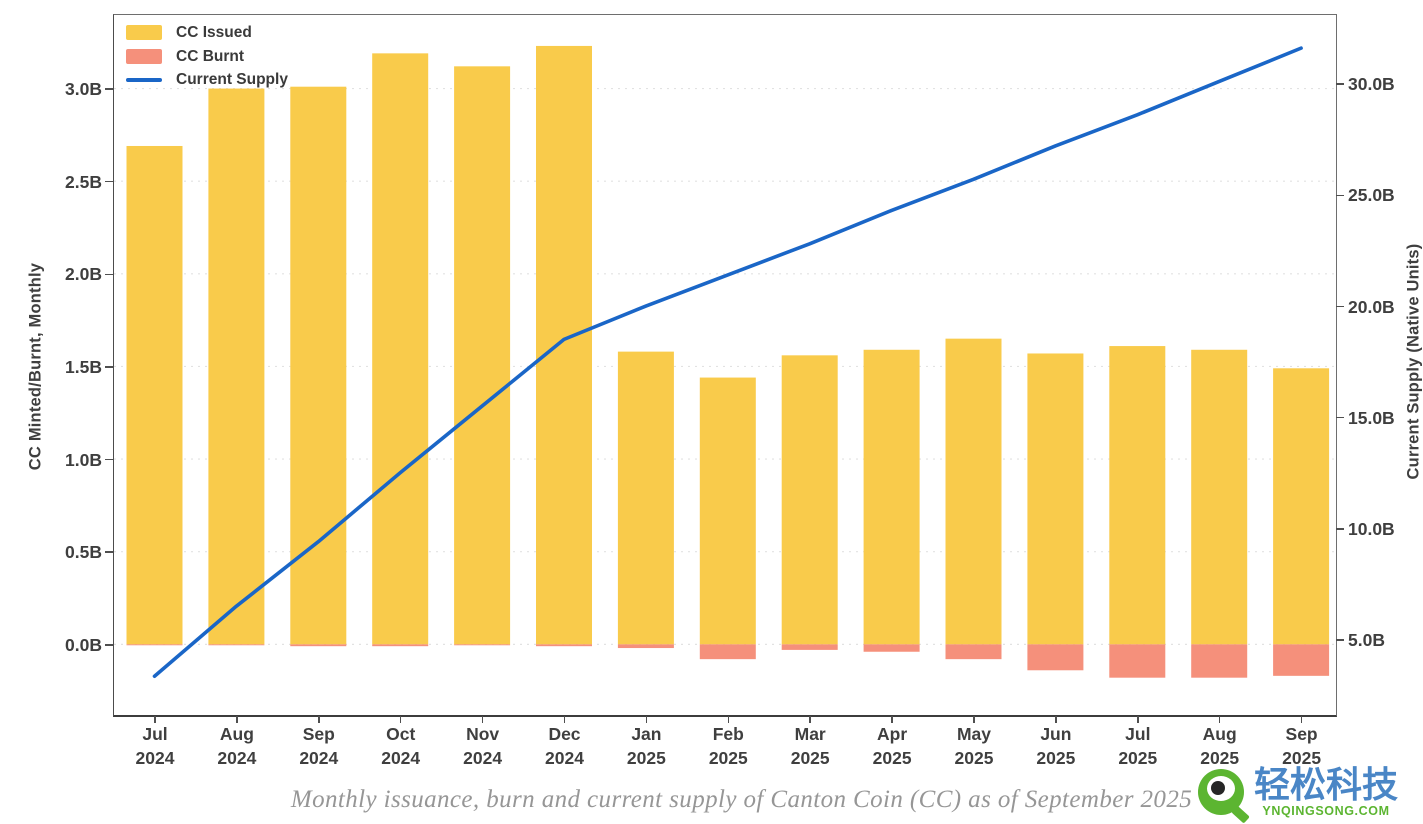  I want to click on y-tick-label-left: 0.0B, so click(71, 645).